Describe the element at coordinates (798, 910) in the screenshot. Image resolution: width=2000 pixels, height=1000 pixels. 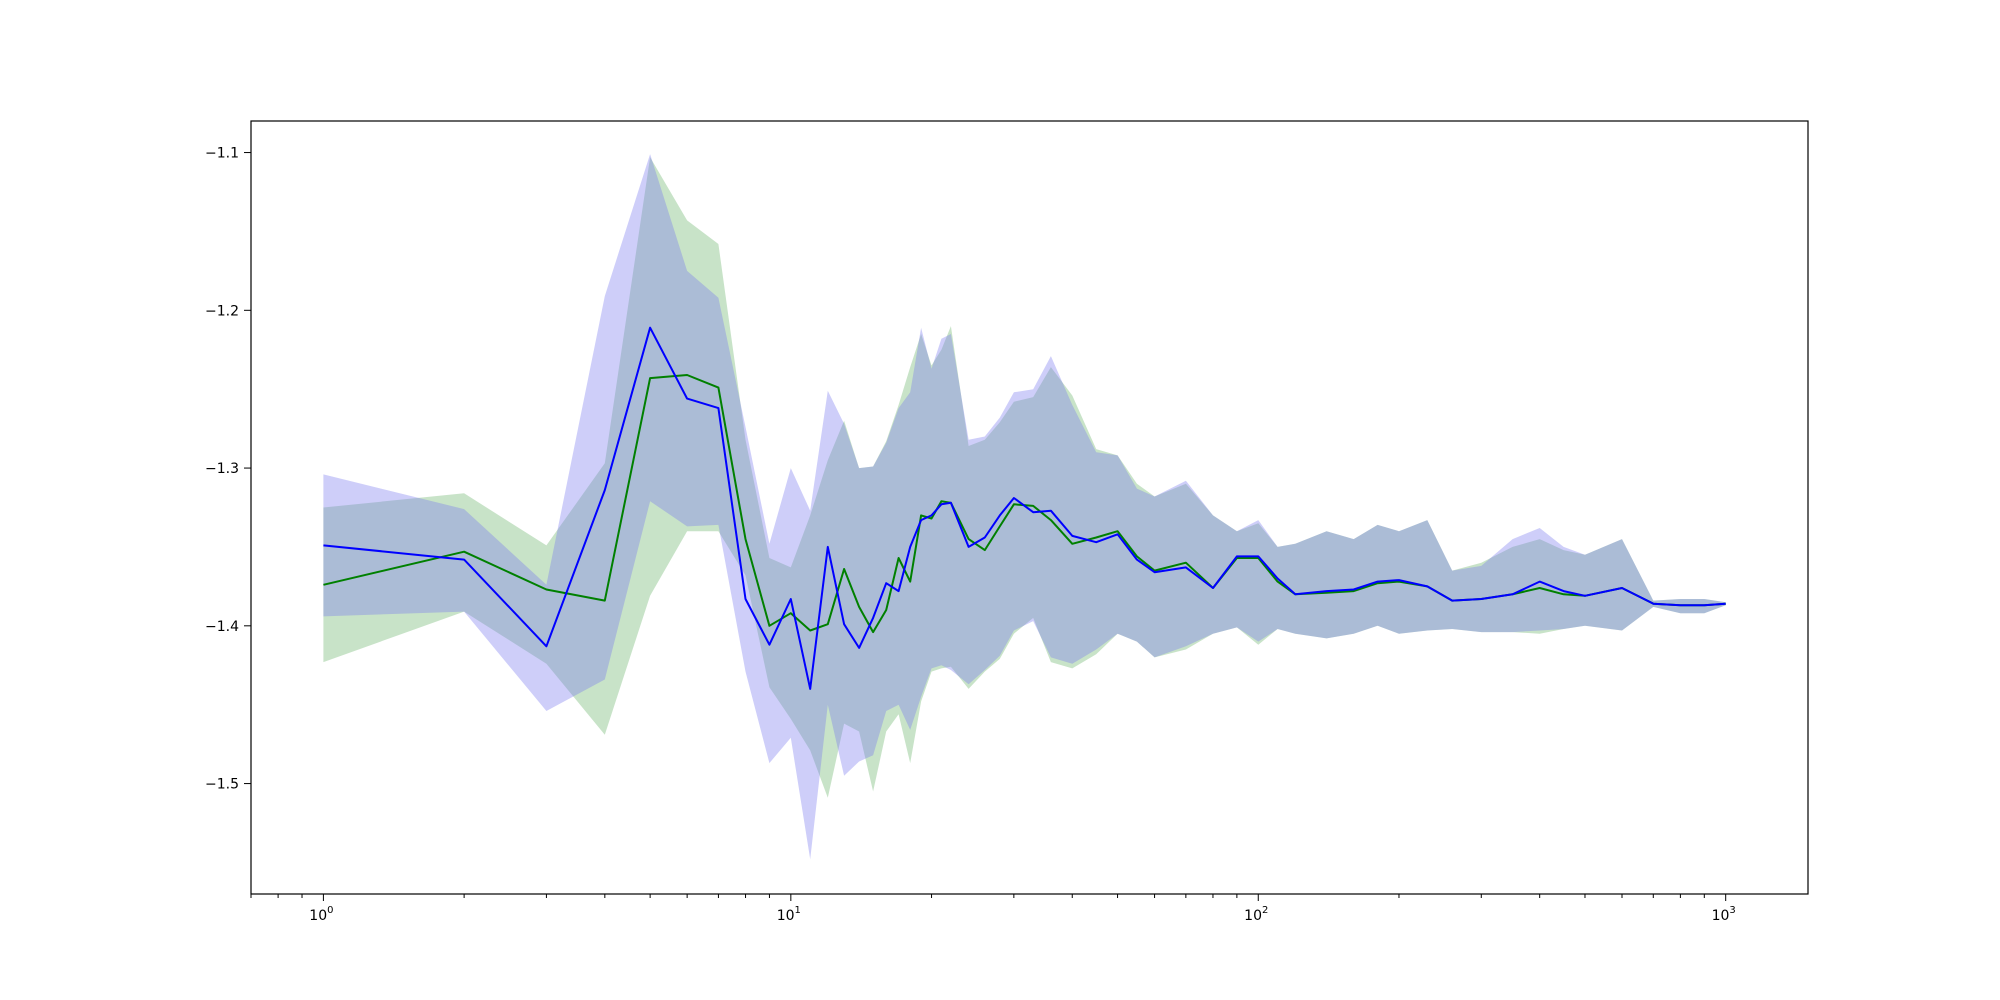
I see `x-tick-exponent: 1` at that location.